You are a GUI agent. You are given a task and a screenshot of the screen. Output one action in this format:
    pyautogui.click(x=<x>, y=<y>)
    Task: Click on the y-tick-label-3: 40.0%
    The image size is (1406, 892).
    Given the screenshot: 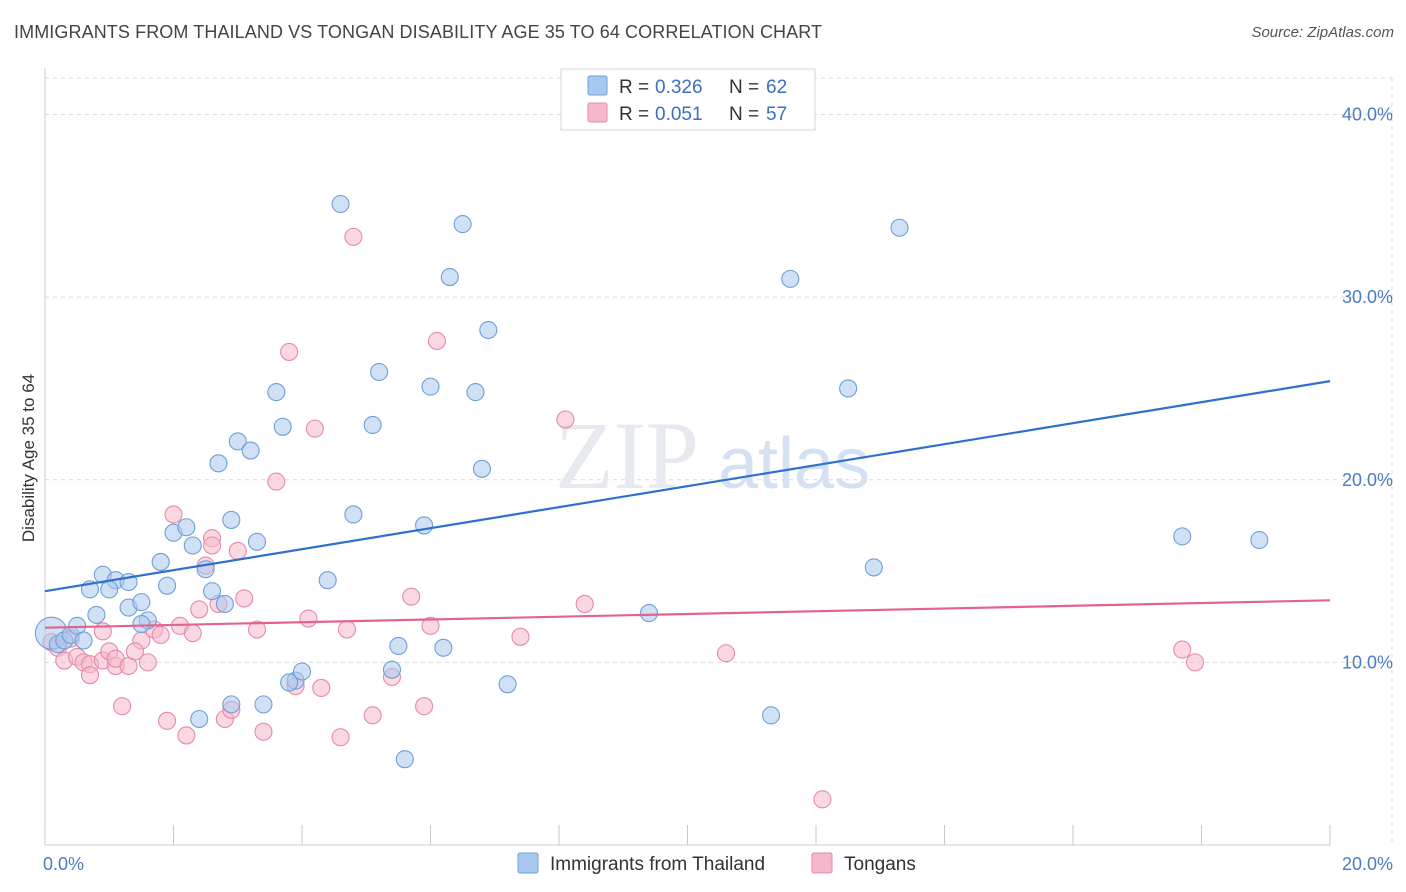 What is the action you would take?
    pyautogui.click(x=1367, y=115)
    